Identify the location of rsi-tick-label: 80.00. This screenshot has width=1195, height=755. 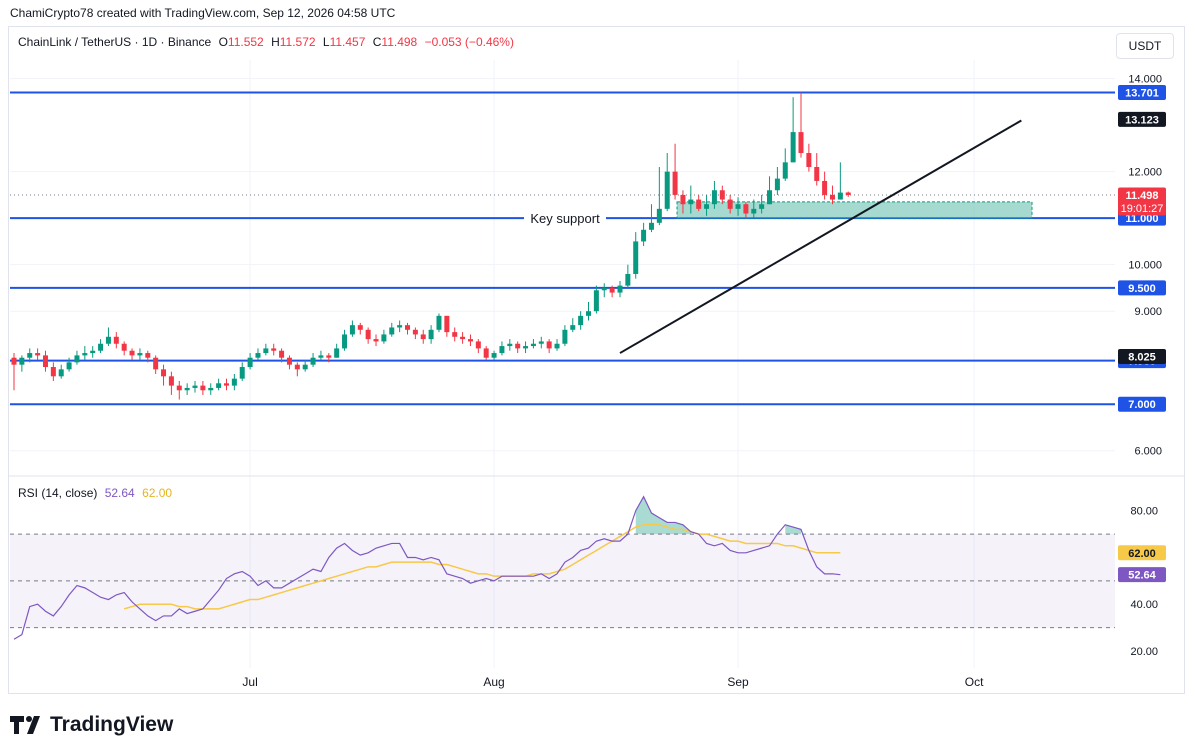
(1144, 512).